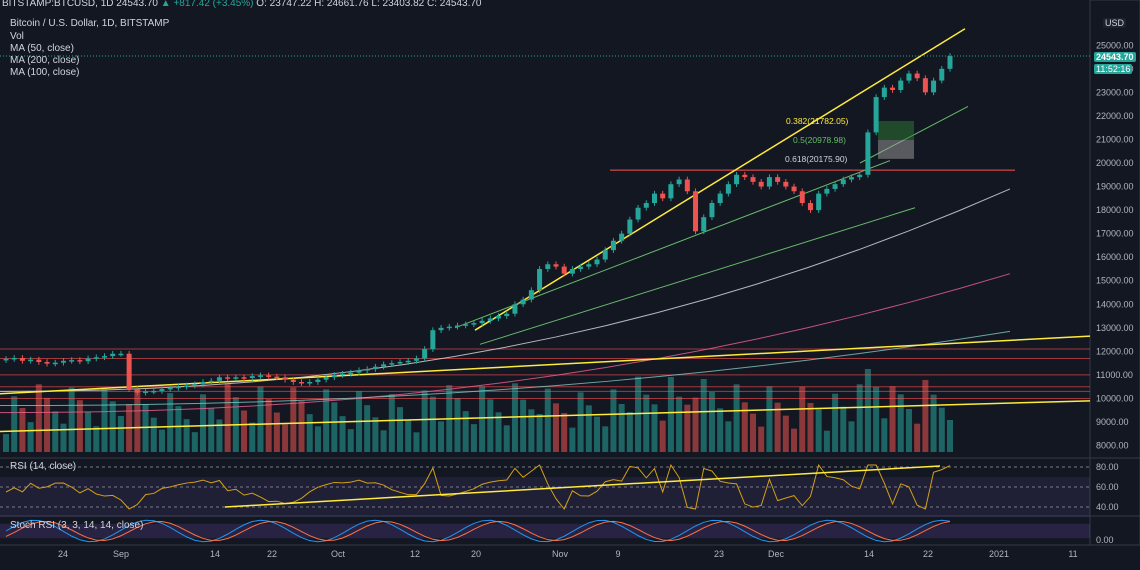 The image size is (1140, 570). I want to click on legend-ma100: MA (100, close), so click(45, 72).